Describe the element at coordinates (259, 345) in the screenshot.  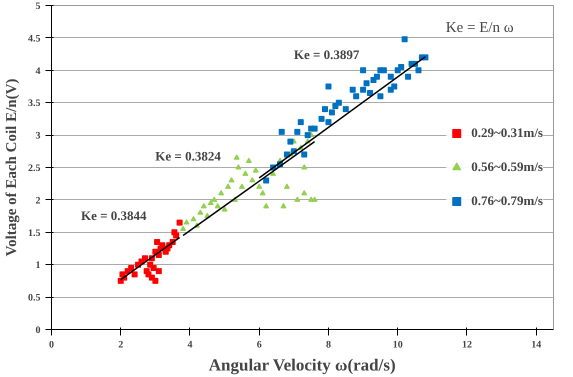
I see `x-tick-label: 6` at that location.